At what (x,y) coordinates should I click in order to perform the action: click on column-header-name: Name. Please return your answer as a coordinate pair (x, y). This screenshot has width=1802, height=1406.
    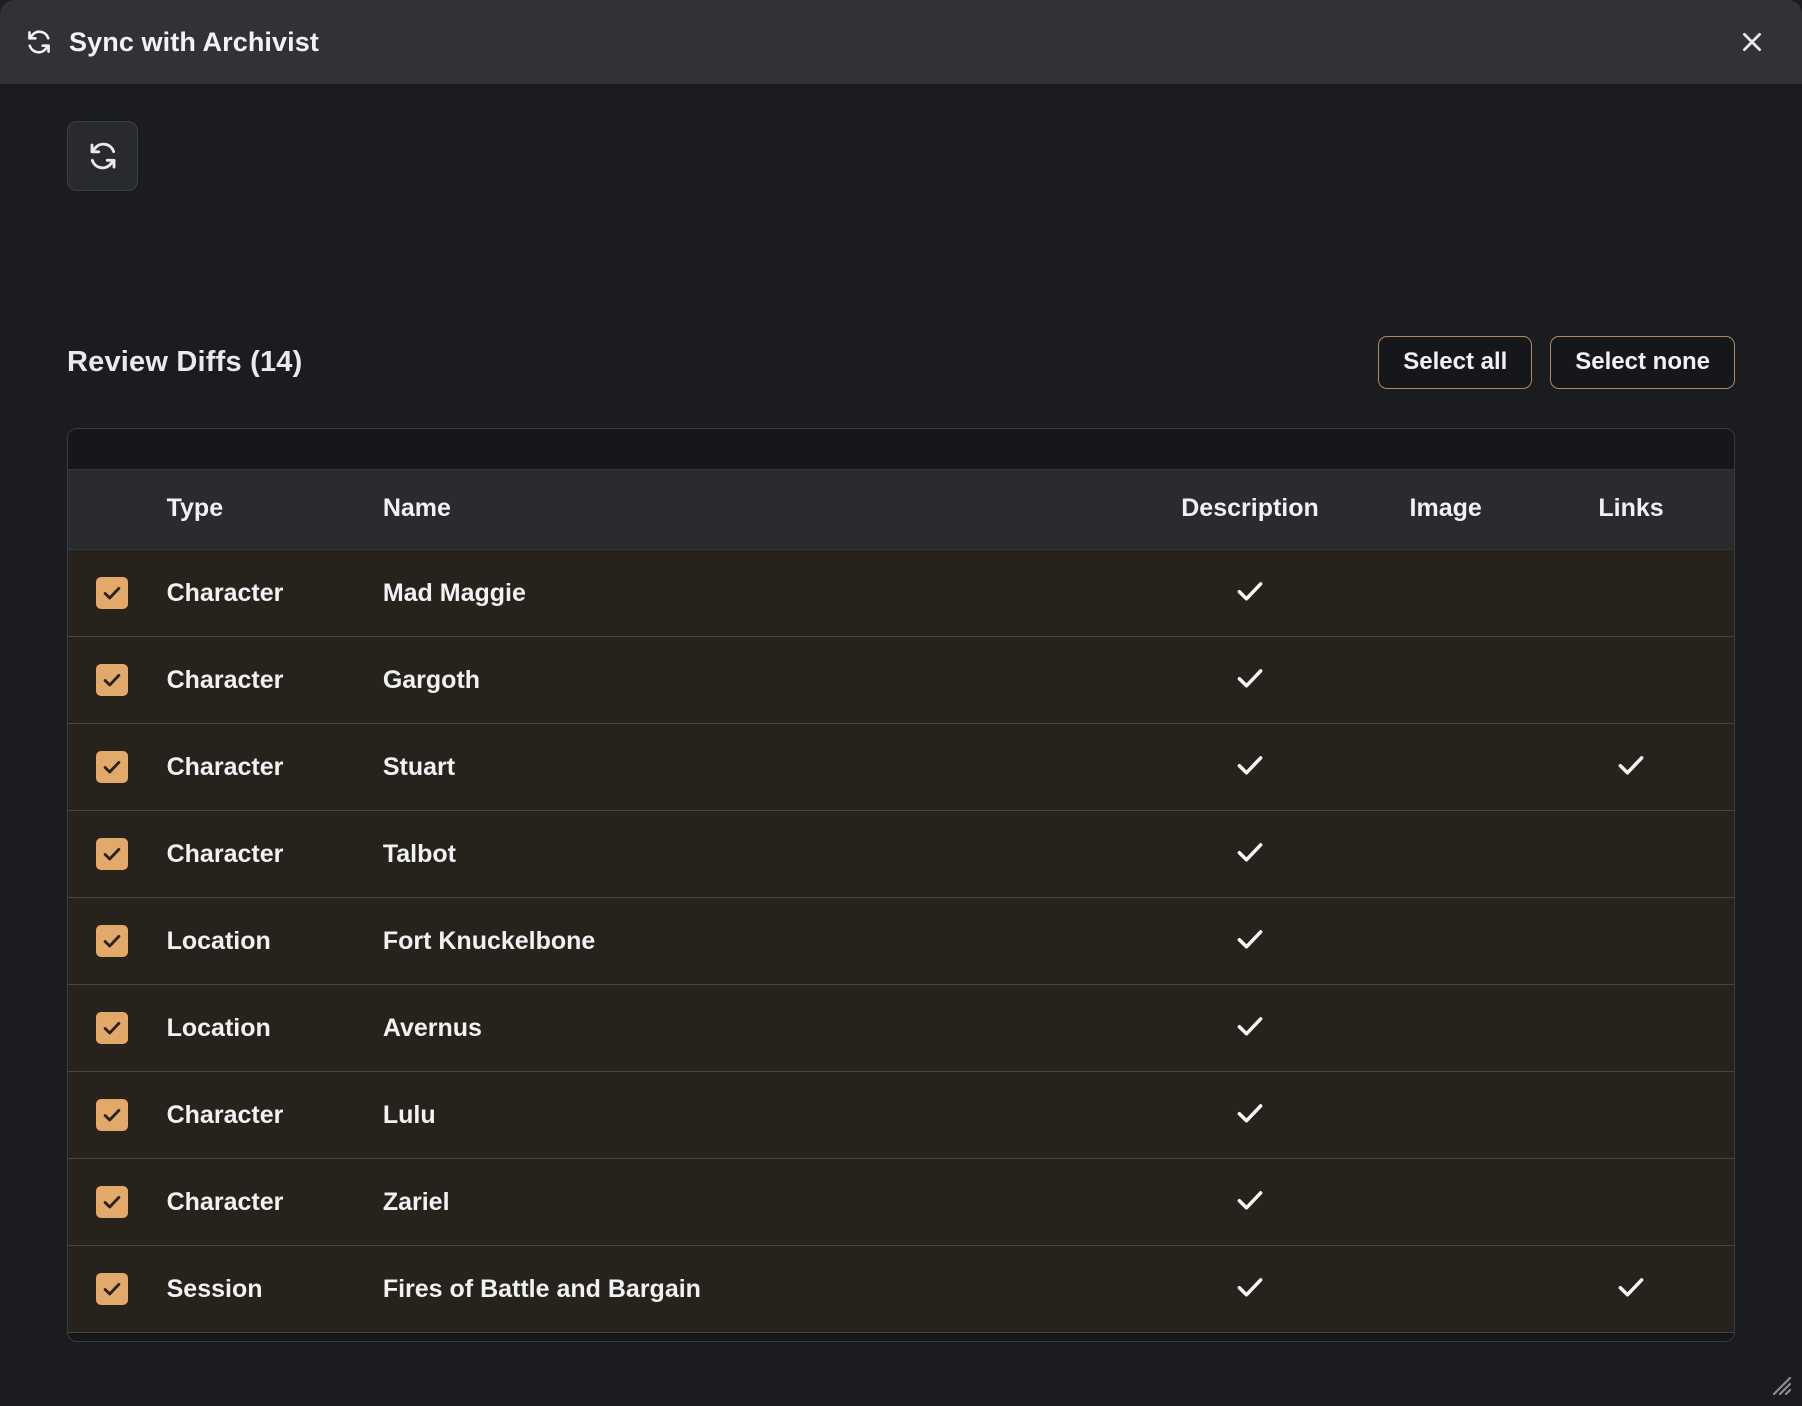
    Looking at the image, I should click on (755, 509).